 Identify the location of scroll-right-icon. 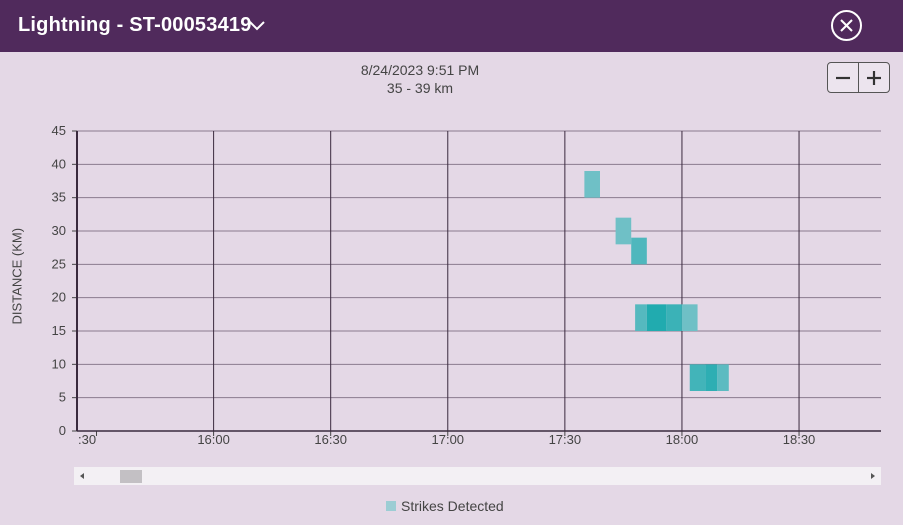
(873, 476).